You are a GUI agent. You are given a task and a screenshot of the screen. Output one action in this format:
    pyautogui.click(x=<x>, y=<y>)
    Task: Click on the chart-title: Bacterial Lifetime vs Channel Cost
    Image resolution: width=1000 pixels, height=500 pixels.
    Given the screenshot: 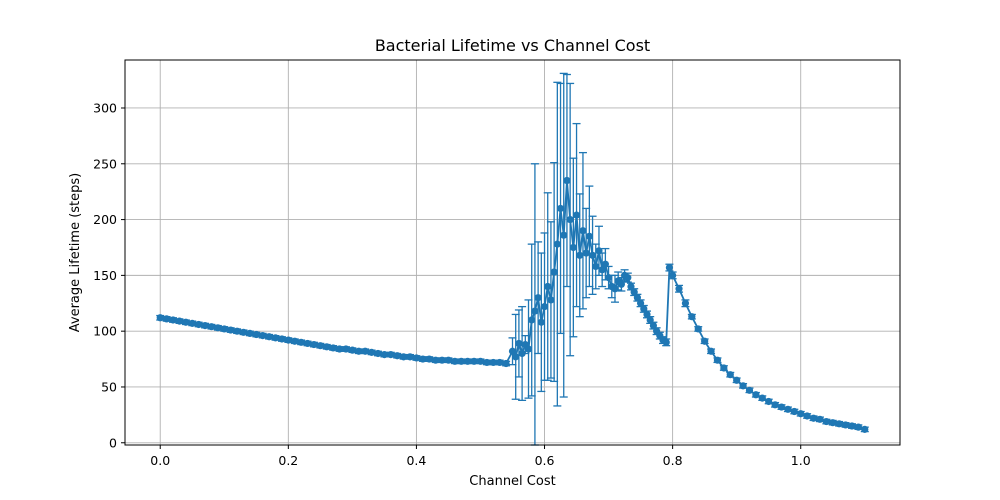 What is the action you would take?
    pyautogui.click(x=512, y=45)
    